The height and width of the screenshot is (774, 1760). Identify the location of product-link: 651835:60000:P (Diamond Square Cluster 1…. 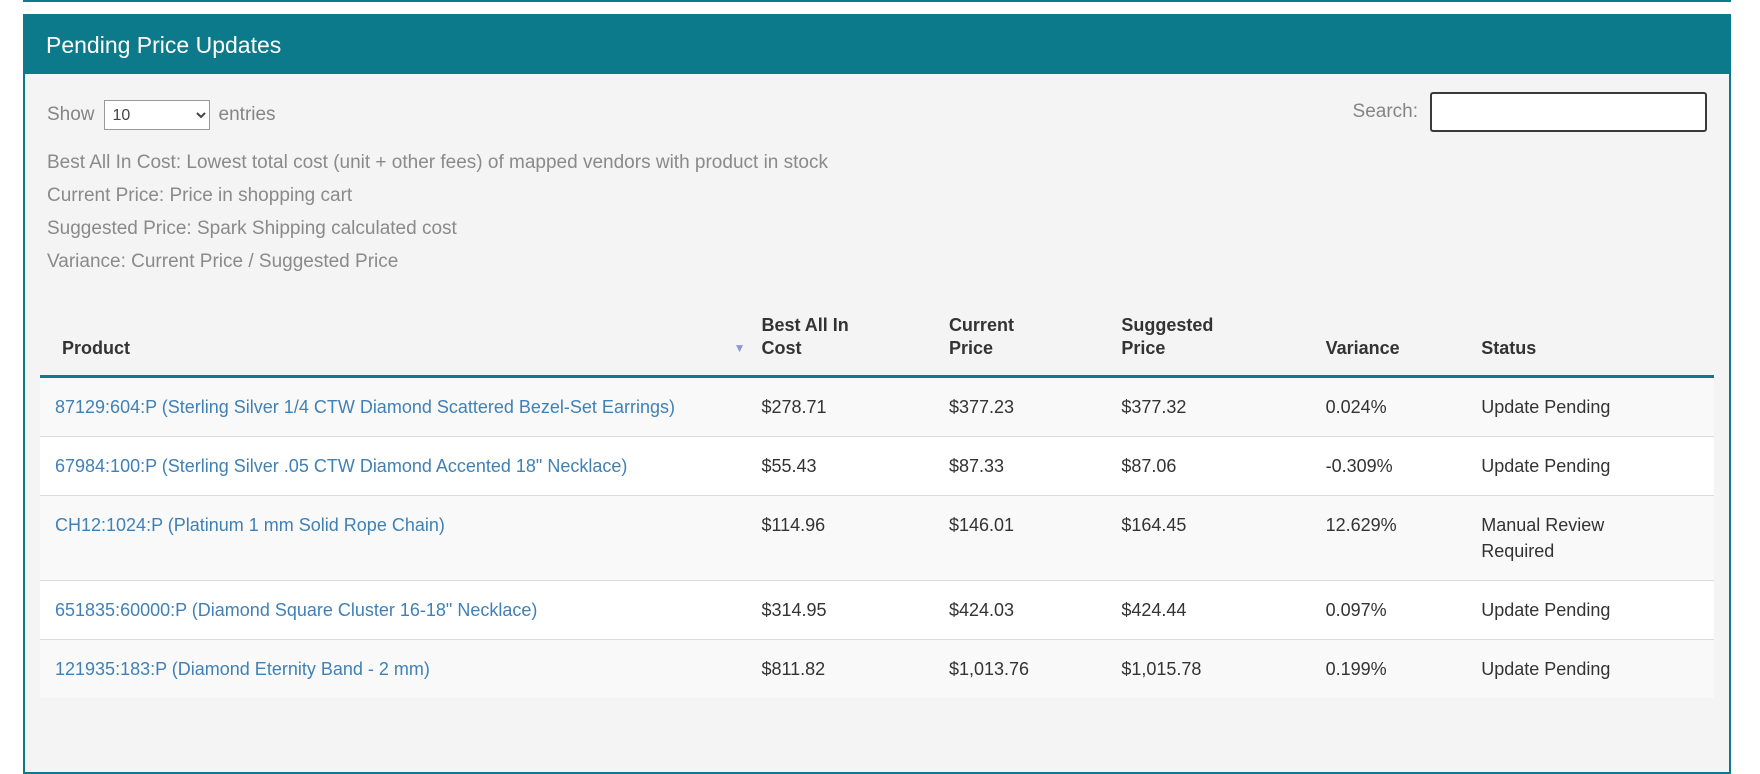
(296, 610).